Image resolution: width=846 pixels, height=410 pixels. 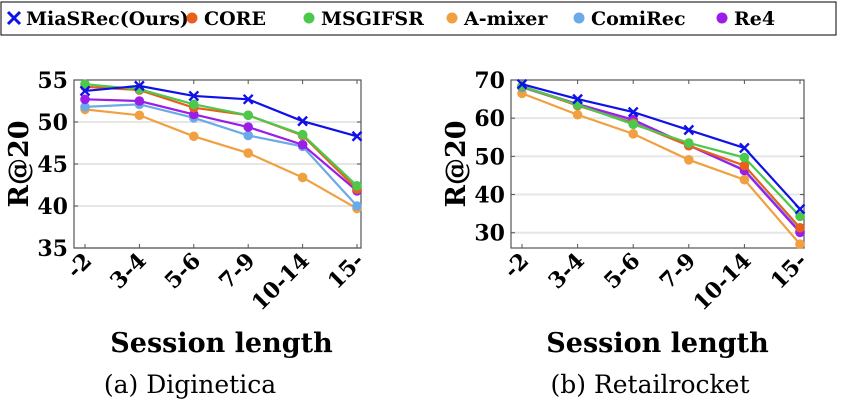 I want to click on series-msgifsr, so click(x=221, y=135).